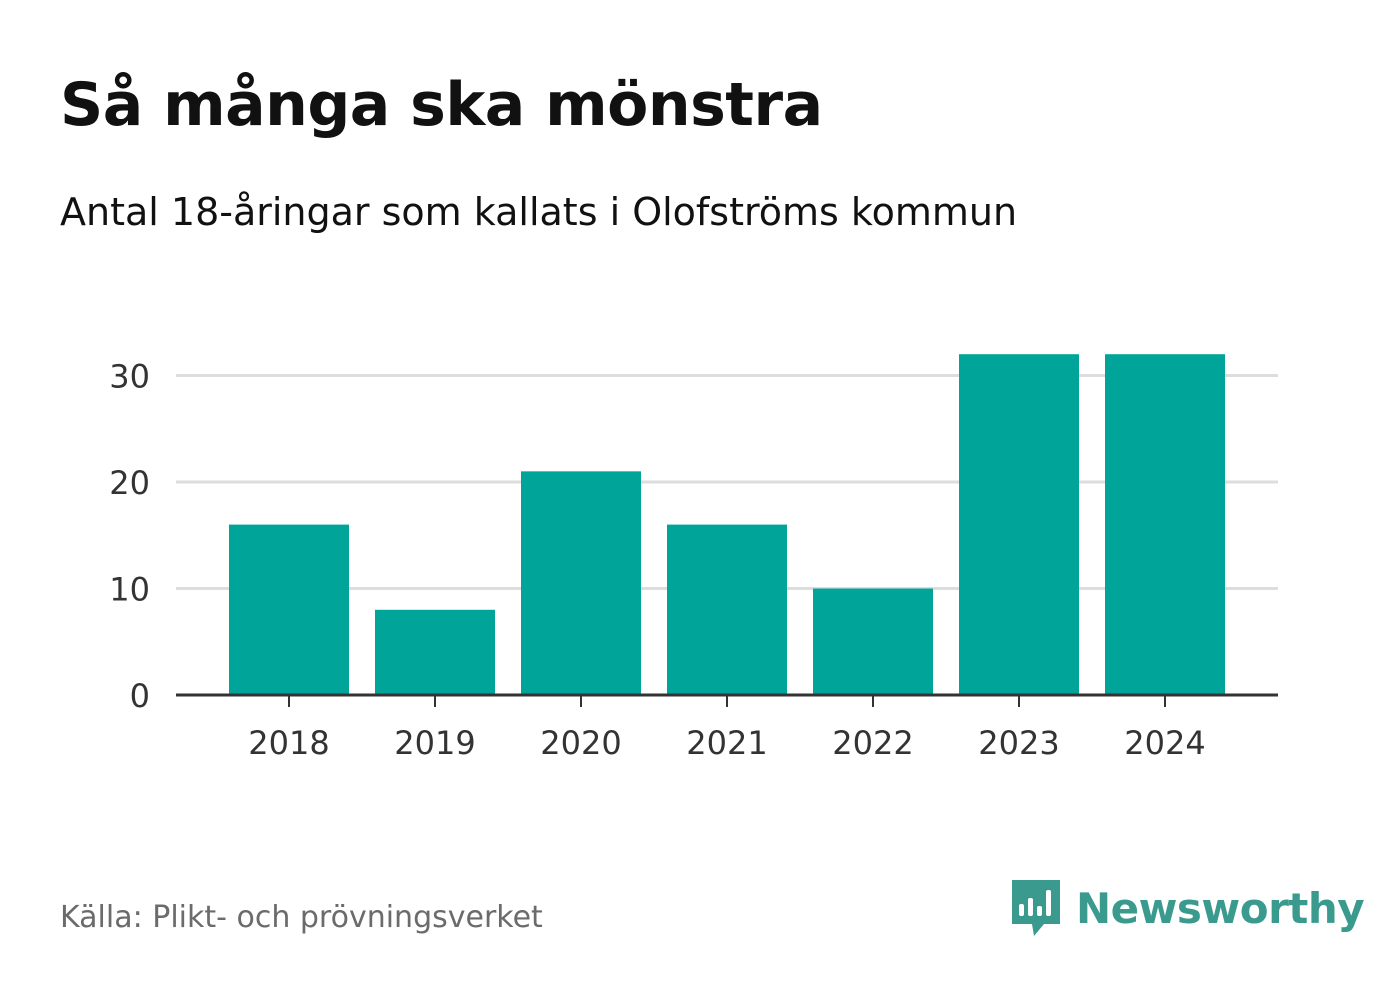  Describe the element at coordinates (129, 590) in the screenshot. I see `y-tick-label: 10` at that location.